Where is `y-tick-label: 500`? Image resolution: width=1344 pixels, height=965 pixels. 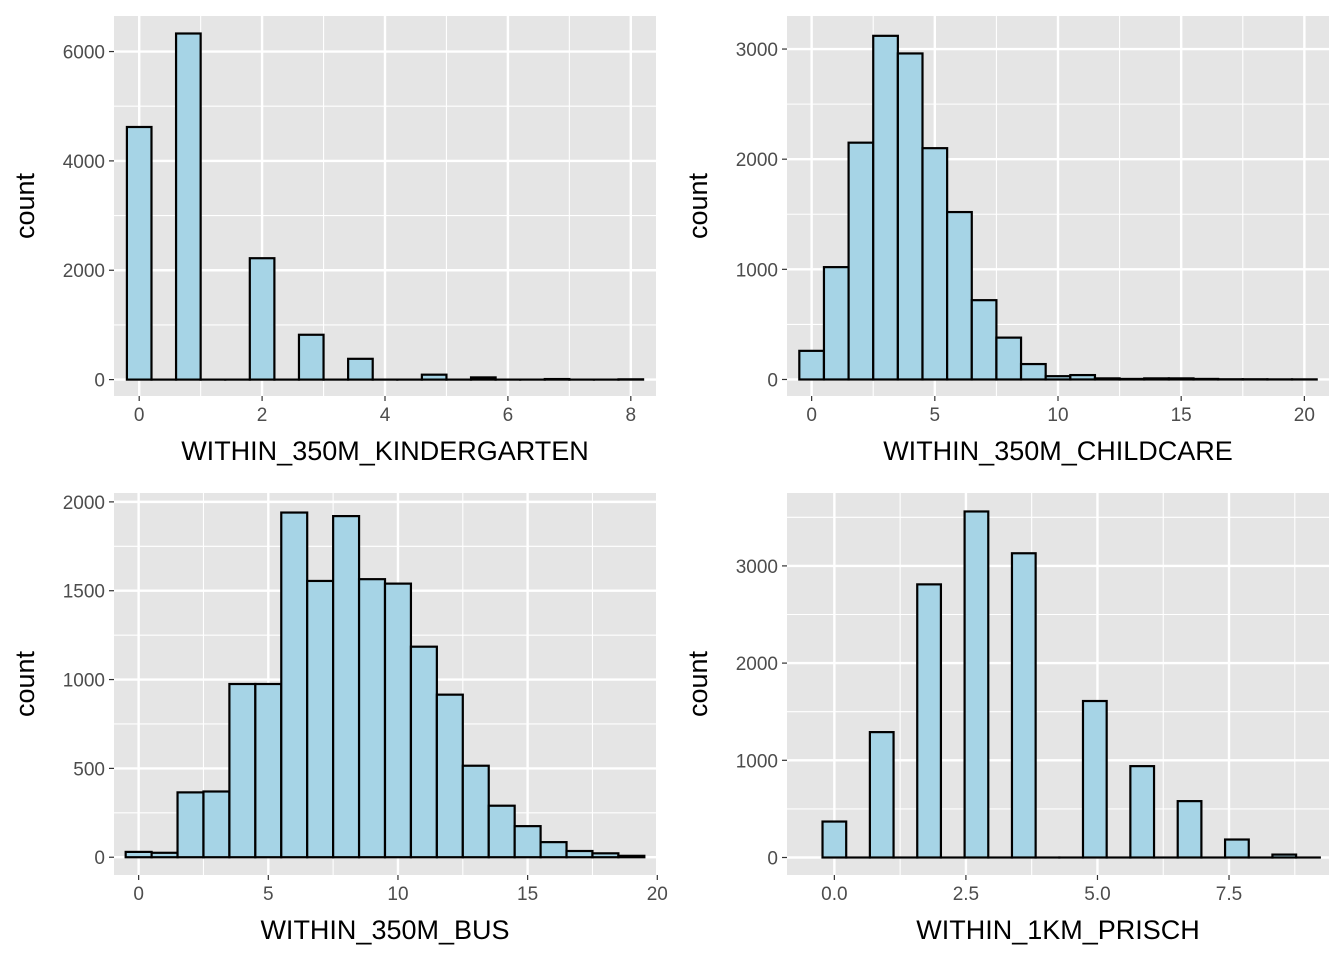
y-tick-label: 500 is located at coordinates (89, 769).